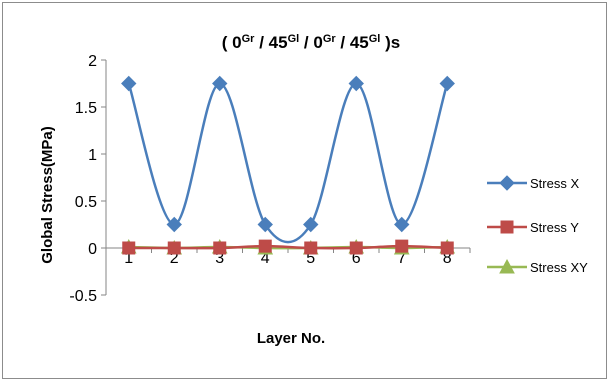 The image size is (611, 383). Describe the element at coordinates (174, 258) in the screenshot. I see `x-tick-label: 2` at that location.